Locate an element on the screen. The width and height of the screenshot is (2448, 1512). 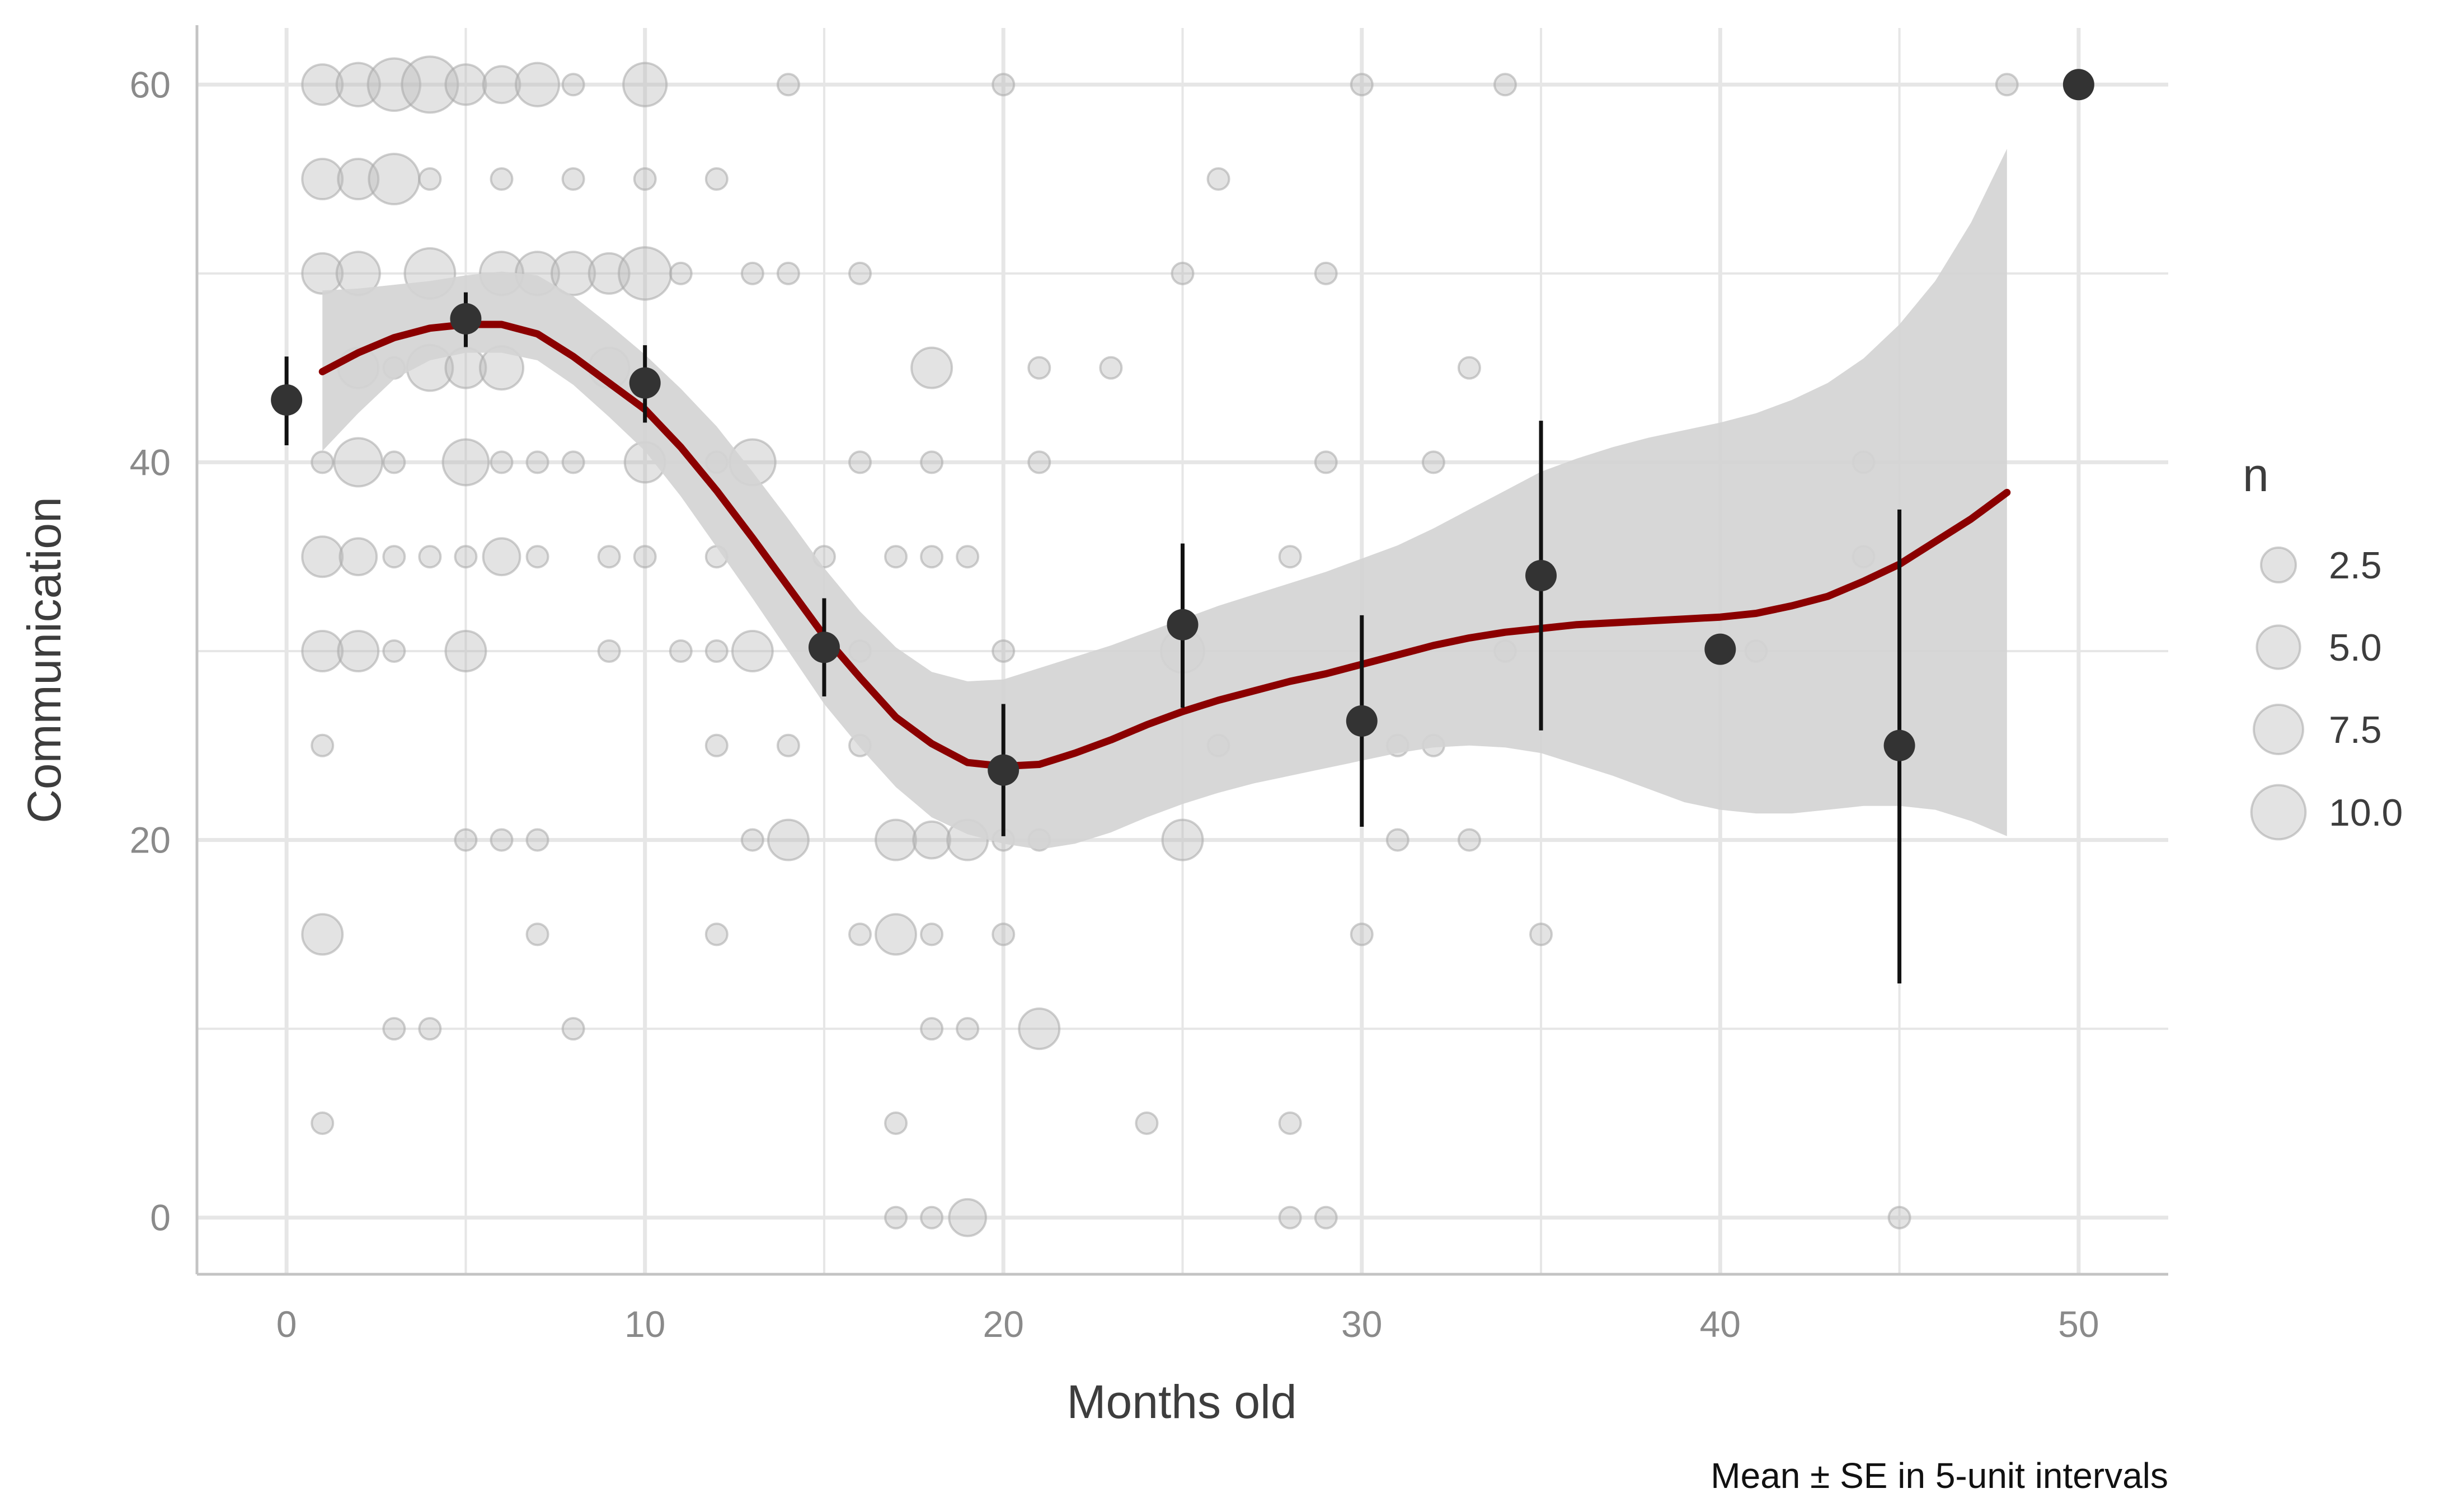
y-axis-title: Communication is located at coordinates (44, 660).